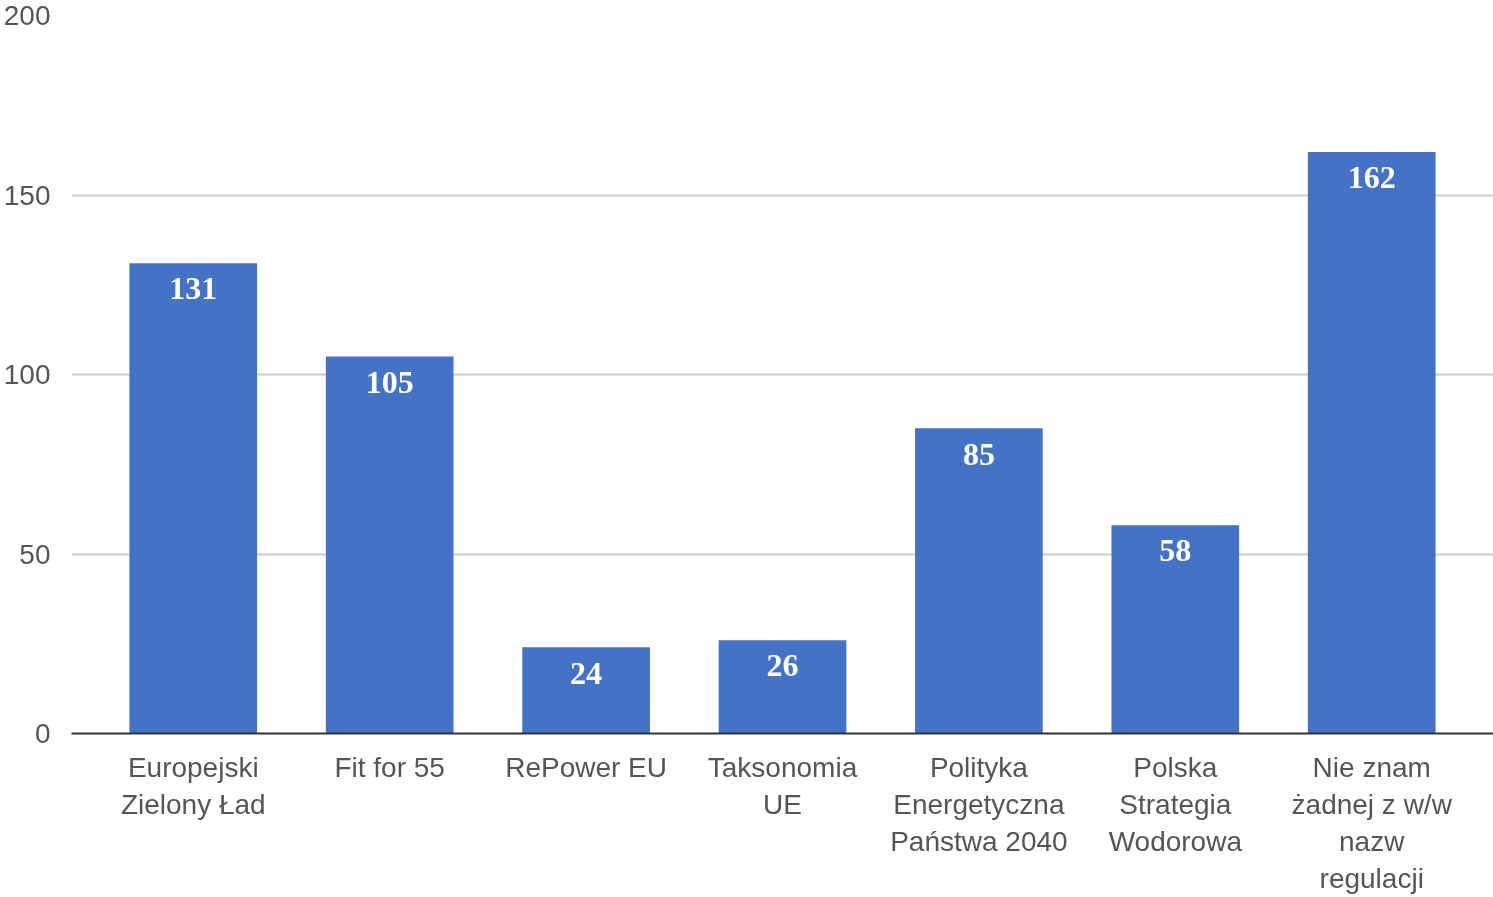 Image resolution: width=1493 pixels, height=897 pixels. Describe the element at coordinates (1175, 804) in the screenshot. I see `x-tick-label: Polska Strategia Wodorowa` at that location.